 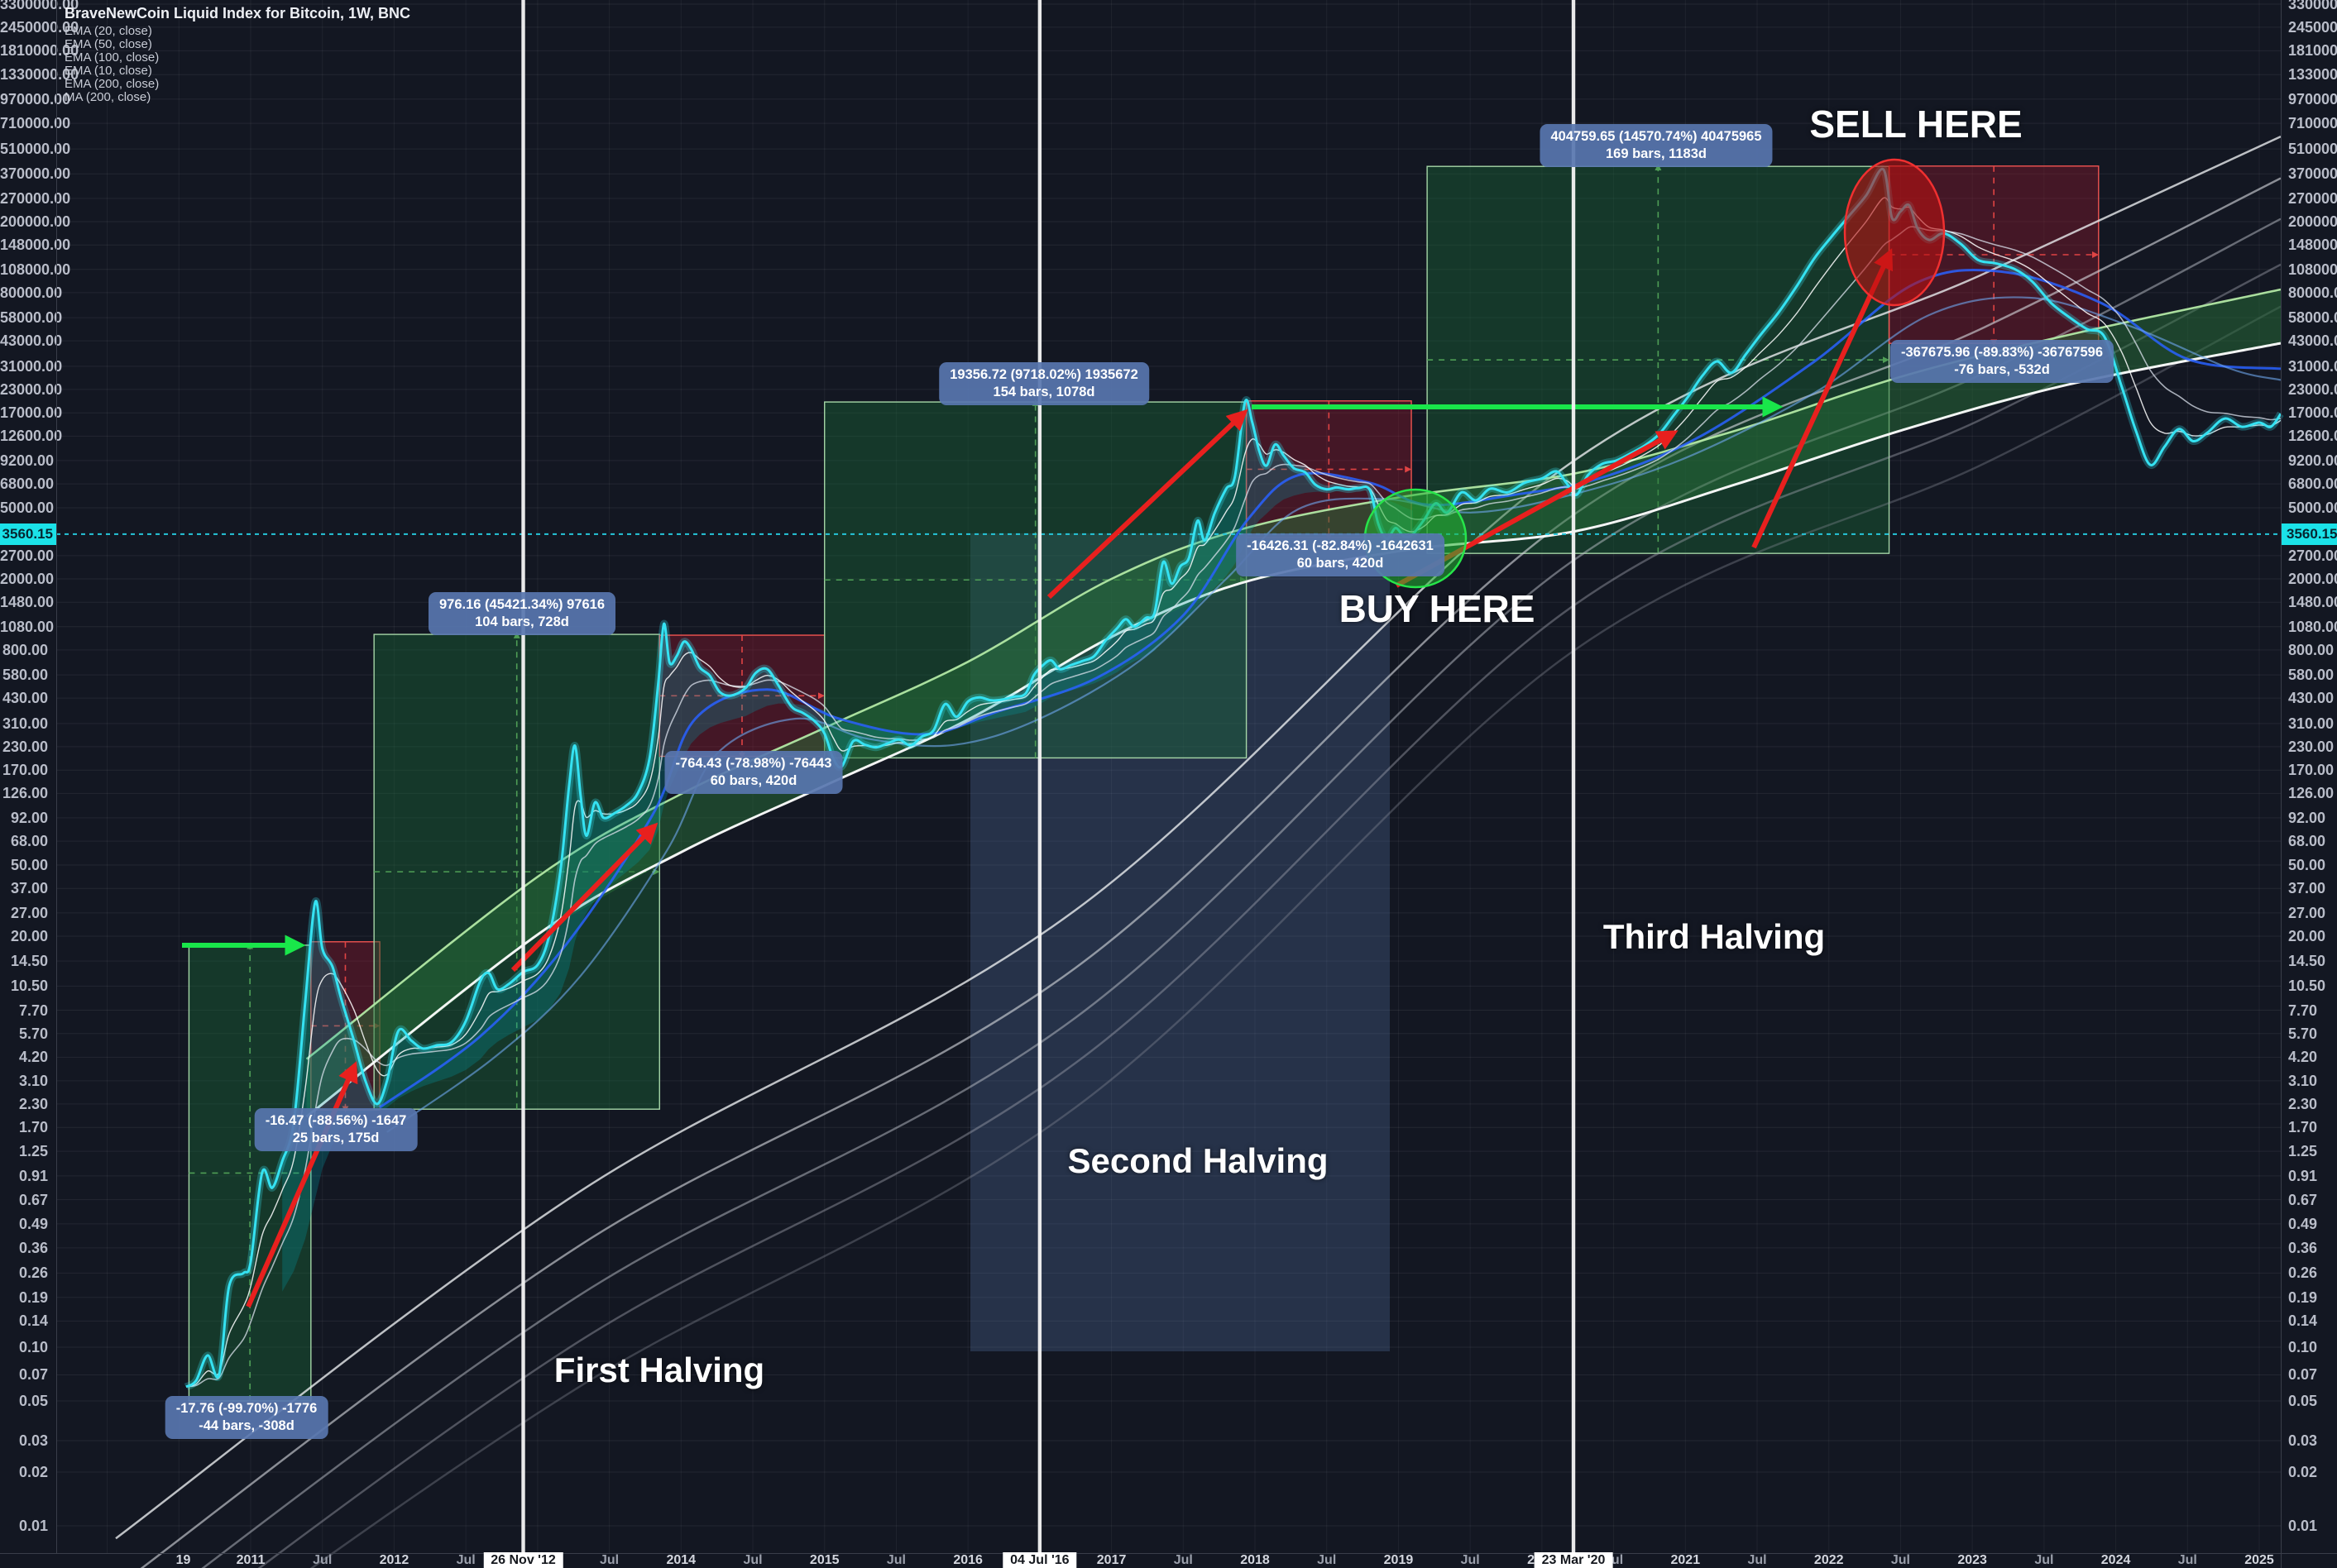 I want to click on y-axis-label: 17000.00, so click(x=2312, y=413).